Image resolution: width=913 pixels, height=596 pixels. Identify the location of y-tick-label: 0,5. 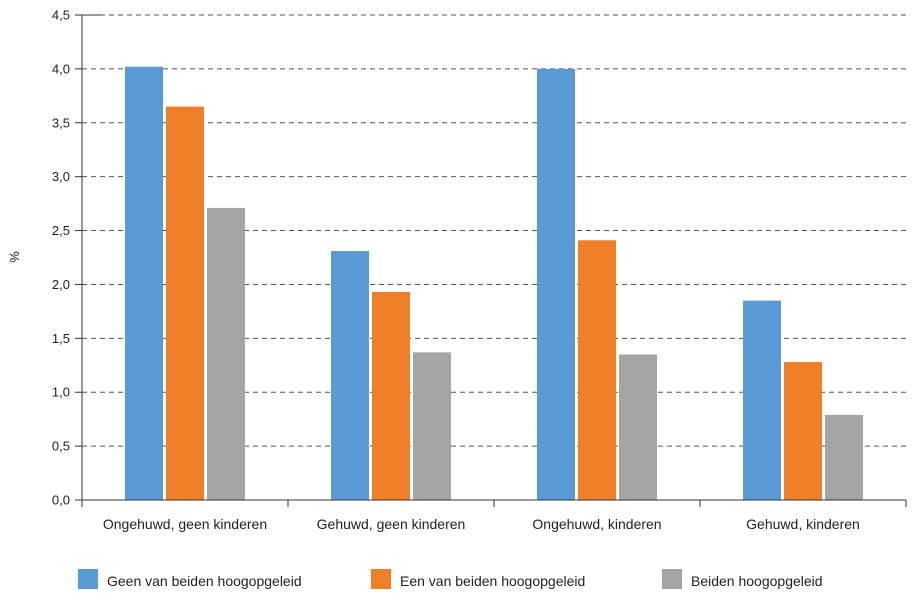
(61, 446).